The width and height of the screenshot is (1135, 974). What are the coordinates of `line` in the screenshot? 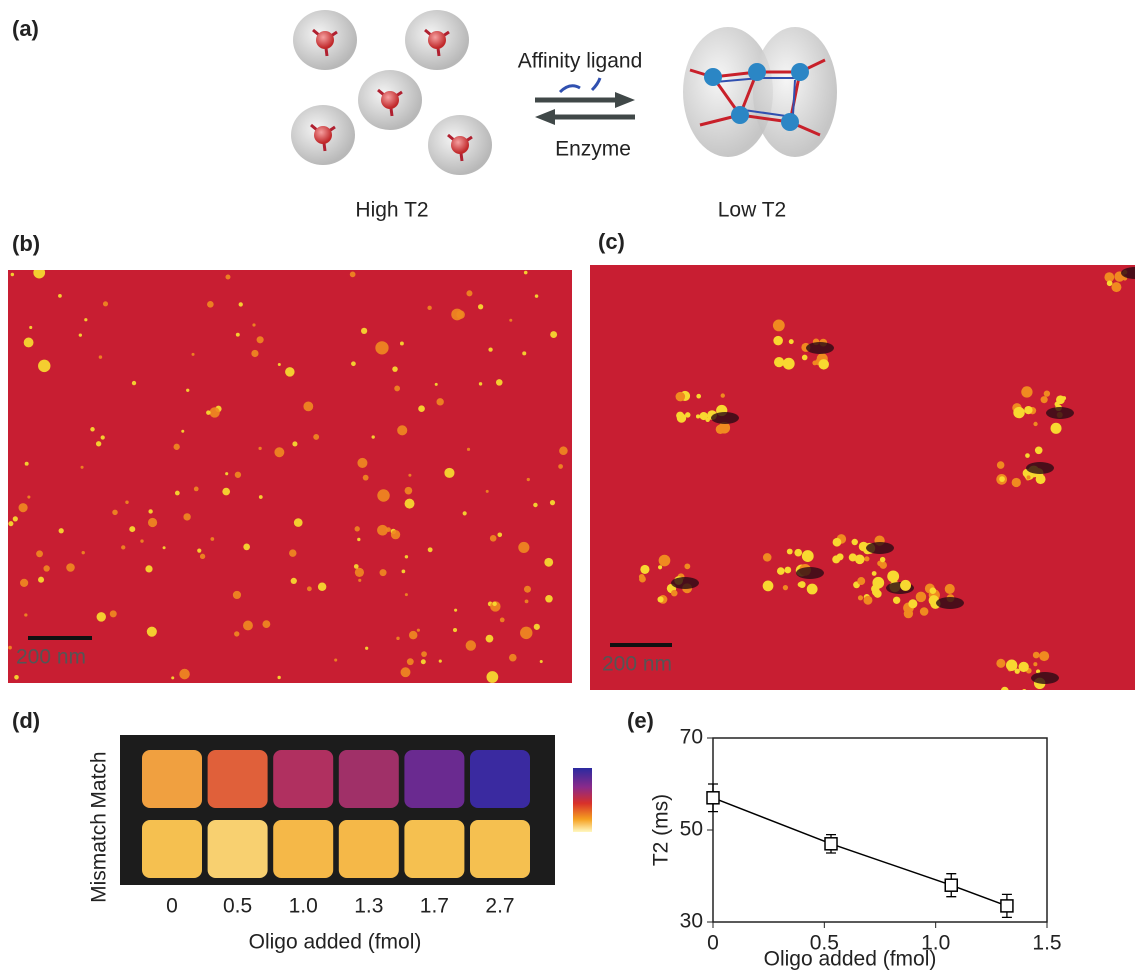 It's located at (860, 852).